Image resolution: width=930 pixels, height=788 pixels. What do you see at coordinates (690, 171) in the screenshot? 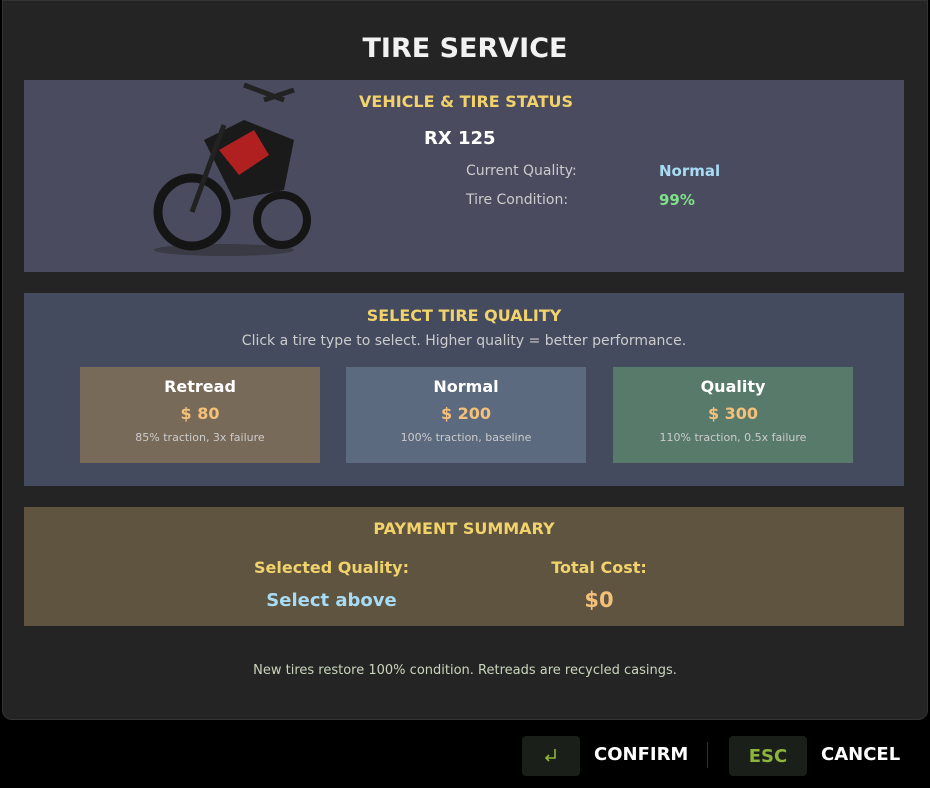
I see `quality-value: Normal` at bounding box center [690, 171].